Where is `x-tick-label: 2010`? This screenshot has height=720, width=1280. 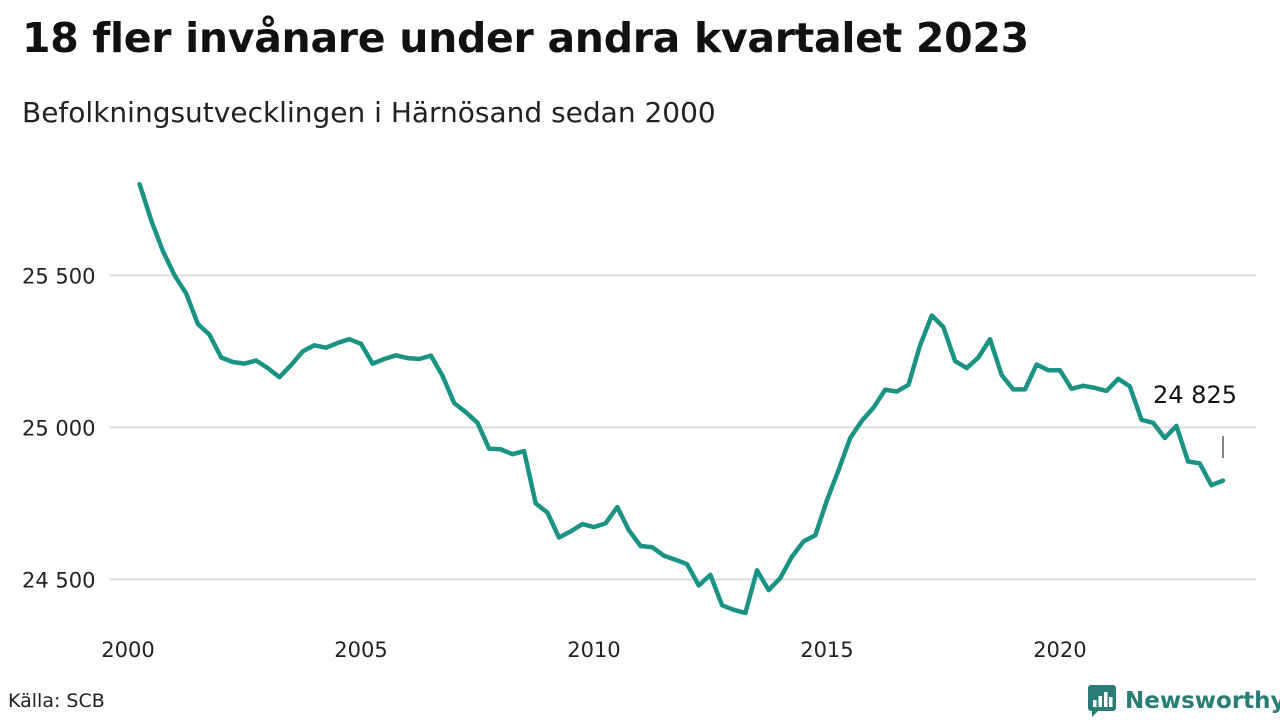
x-tick-label: 2010 is located at coordinates (593, 650).